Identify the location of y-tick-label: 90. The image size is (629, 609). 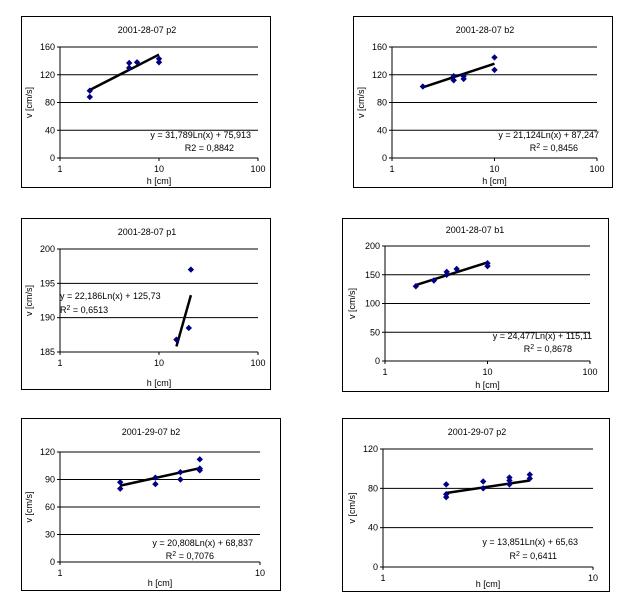
(50, 480).